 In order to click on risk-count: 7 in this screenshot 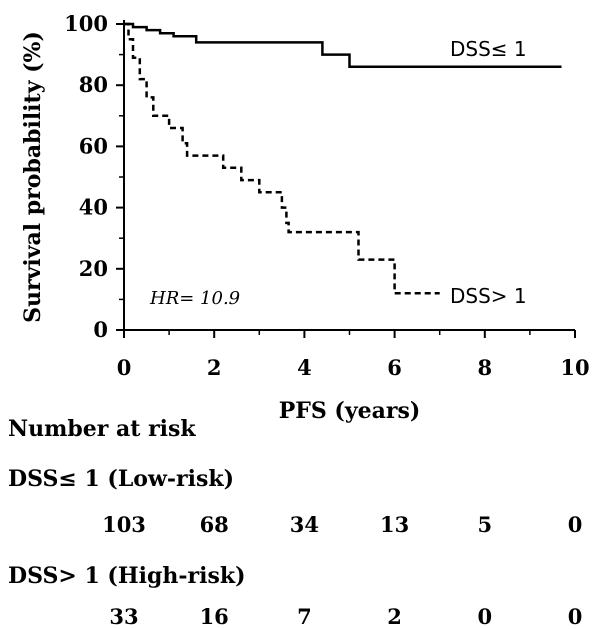, I will do `click(304, 616)`.